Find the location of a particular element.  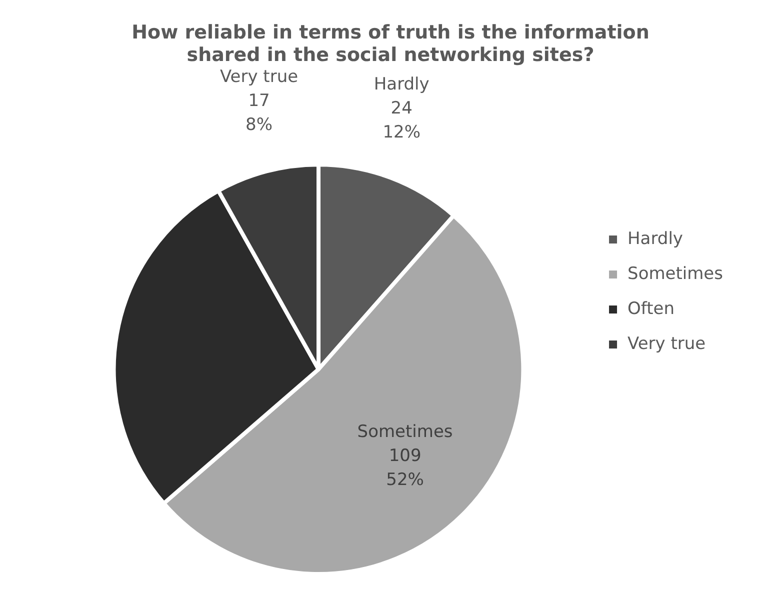

data-label: Very true 17 8% is located at coordinates (259, 100).